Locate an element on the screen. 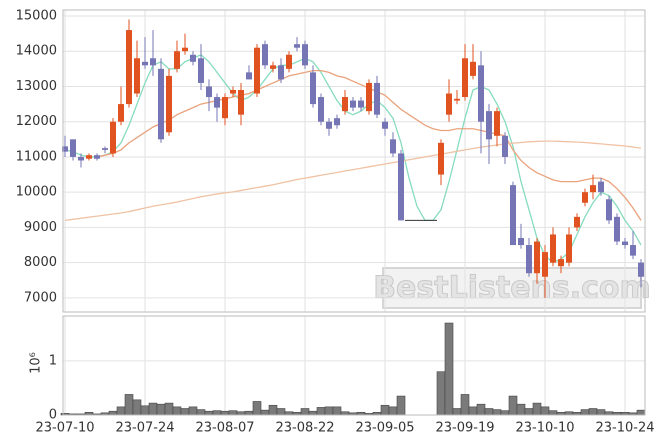  y-tick-label: 0 is located at coordinates (53, 415).